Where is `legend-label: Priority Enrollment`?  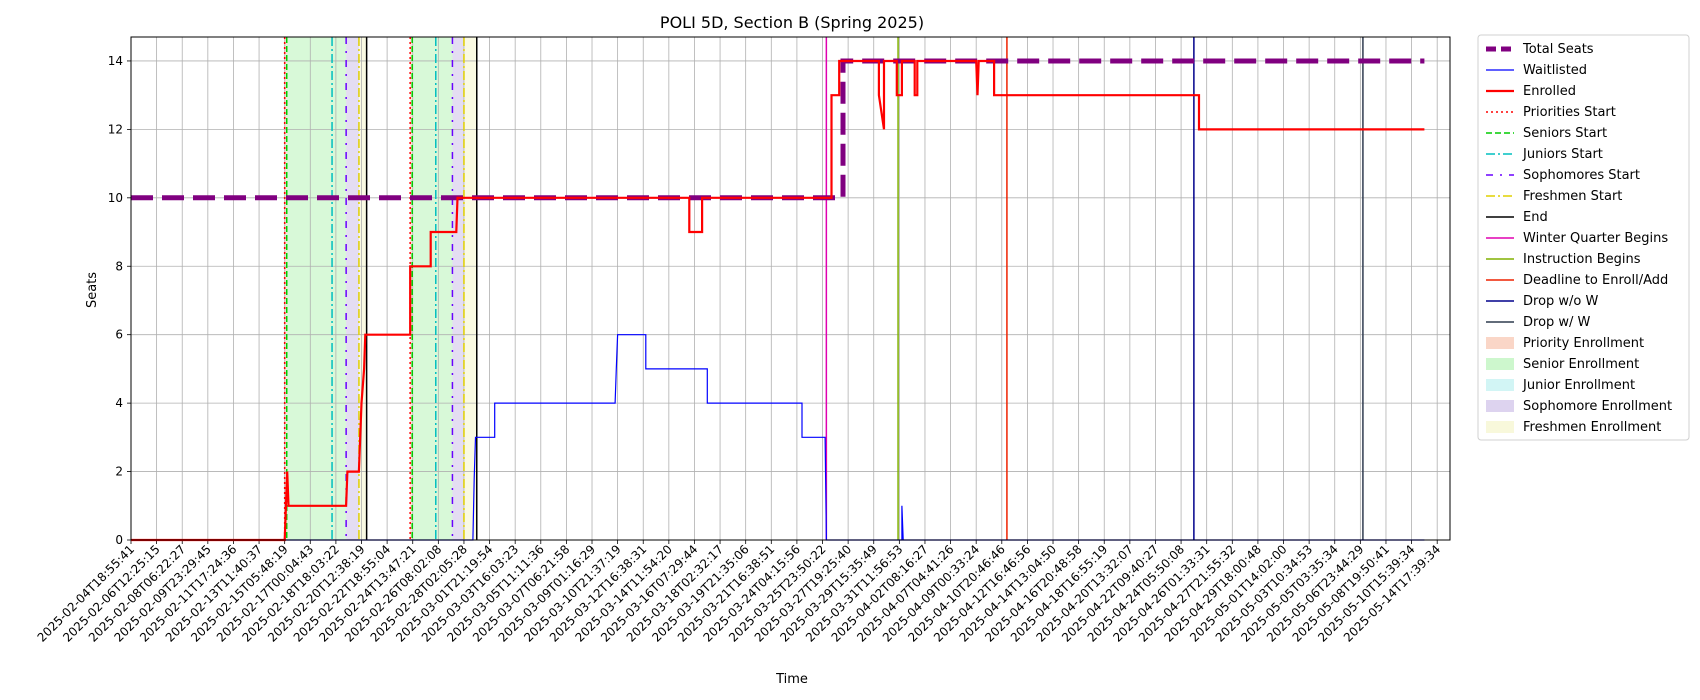
legend-label: Priority Enrollment is located at coordinates (1583, 343).